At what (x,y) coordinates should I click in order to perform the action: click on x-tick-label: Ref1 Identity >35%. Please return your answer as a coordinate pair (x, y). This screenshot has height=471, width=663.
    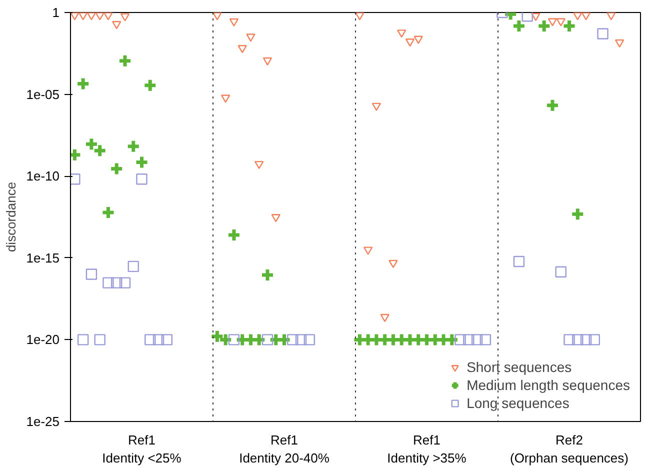
    Looking at the image, I should click on (427, 449).